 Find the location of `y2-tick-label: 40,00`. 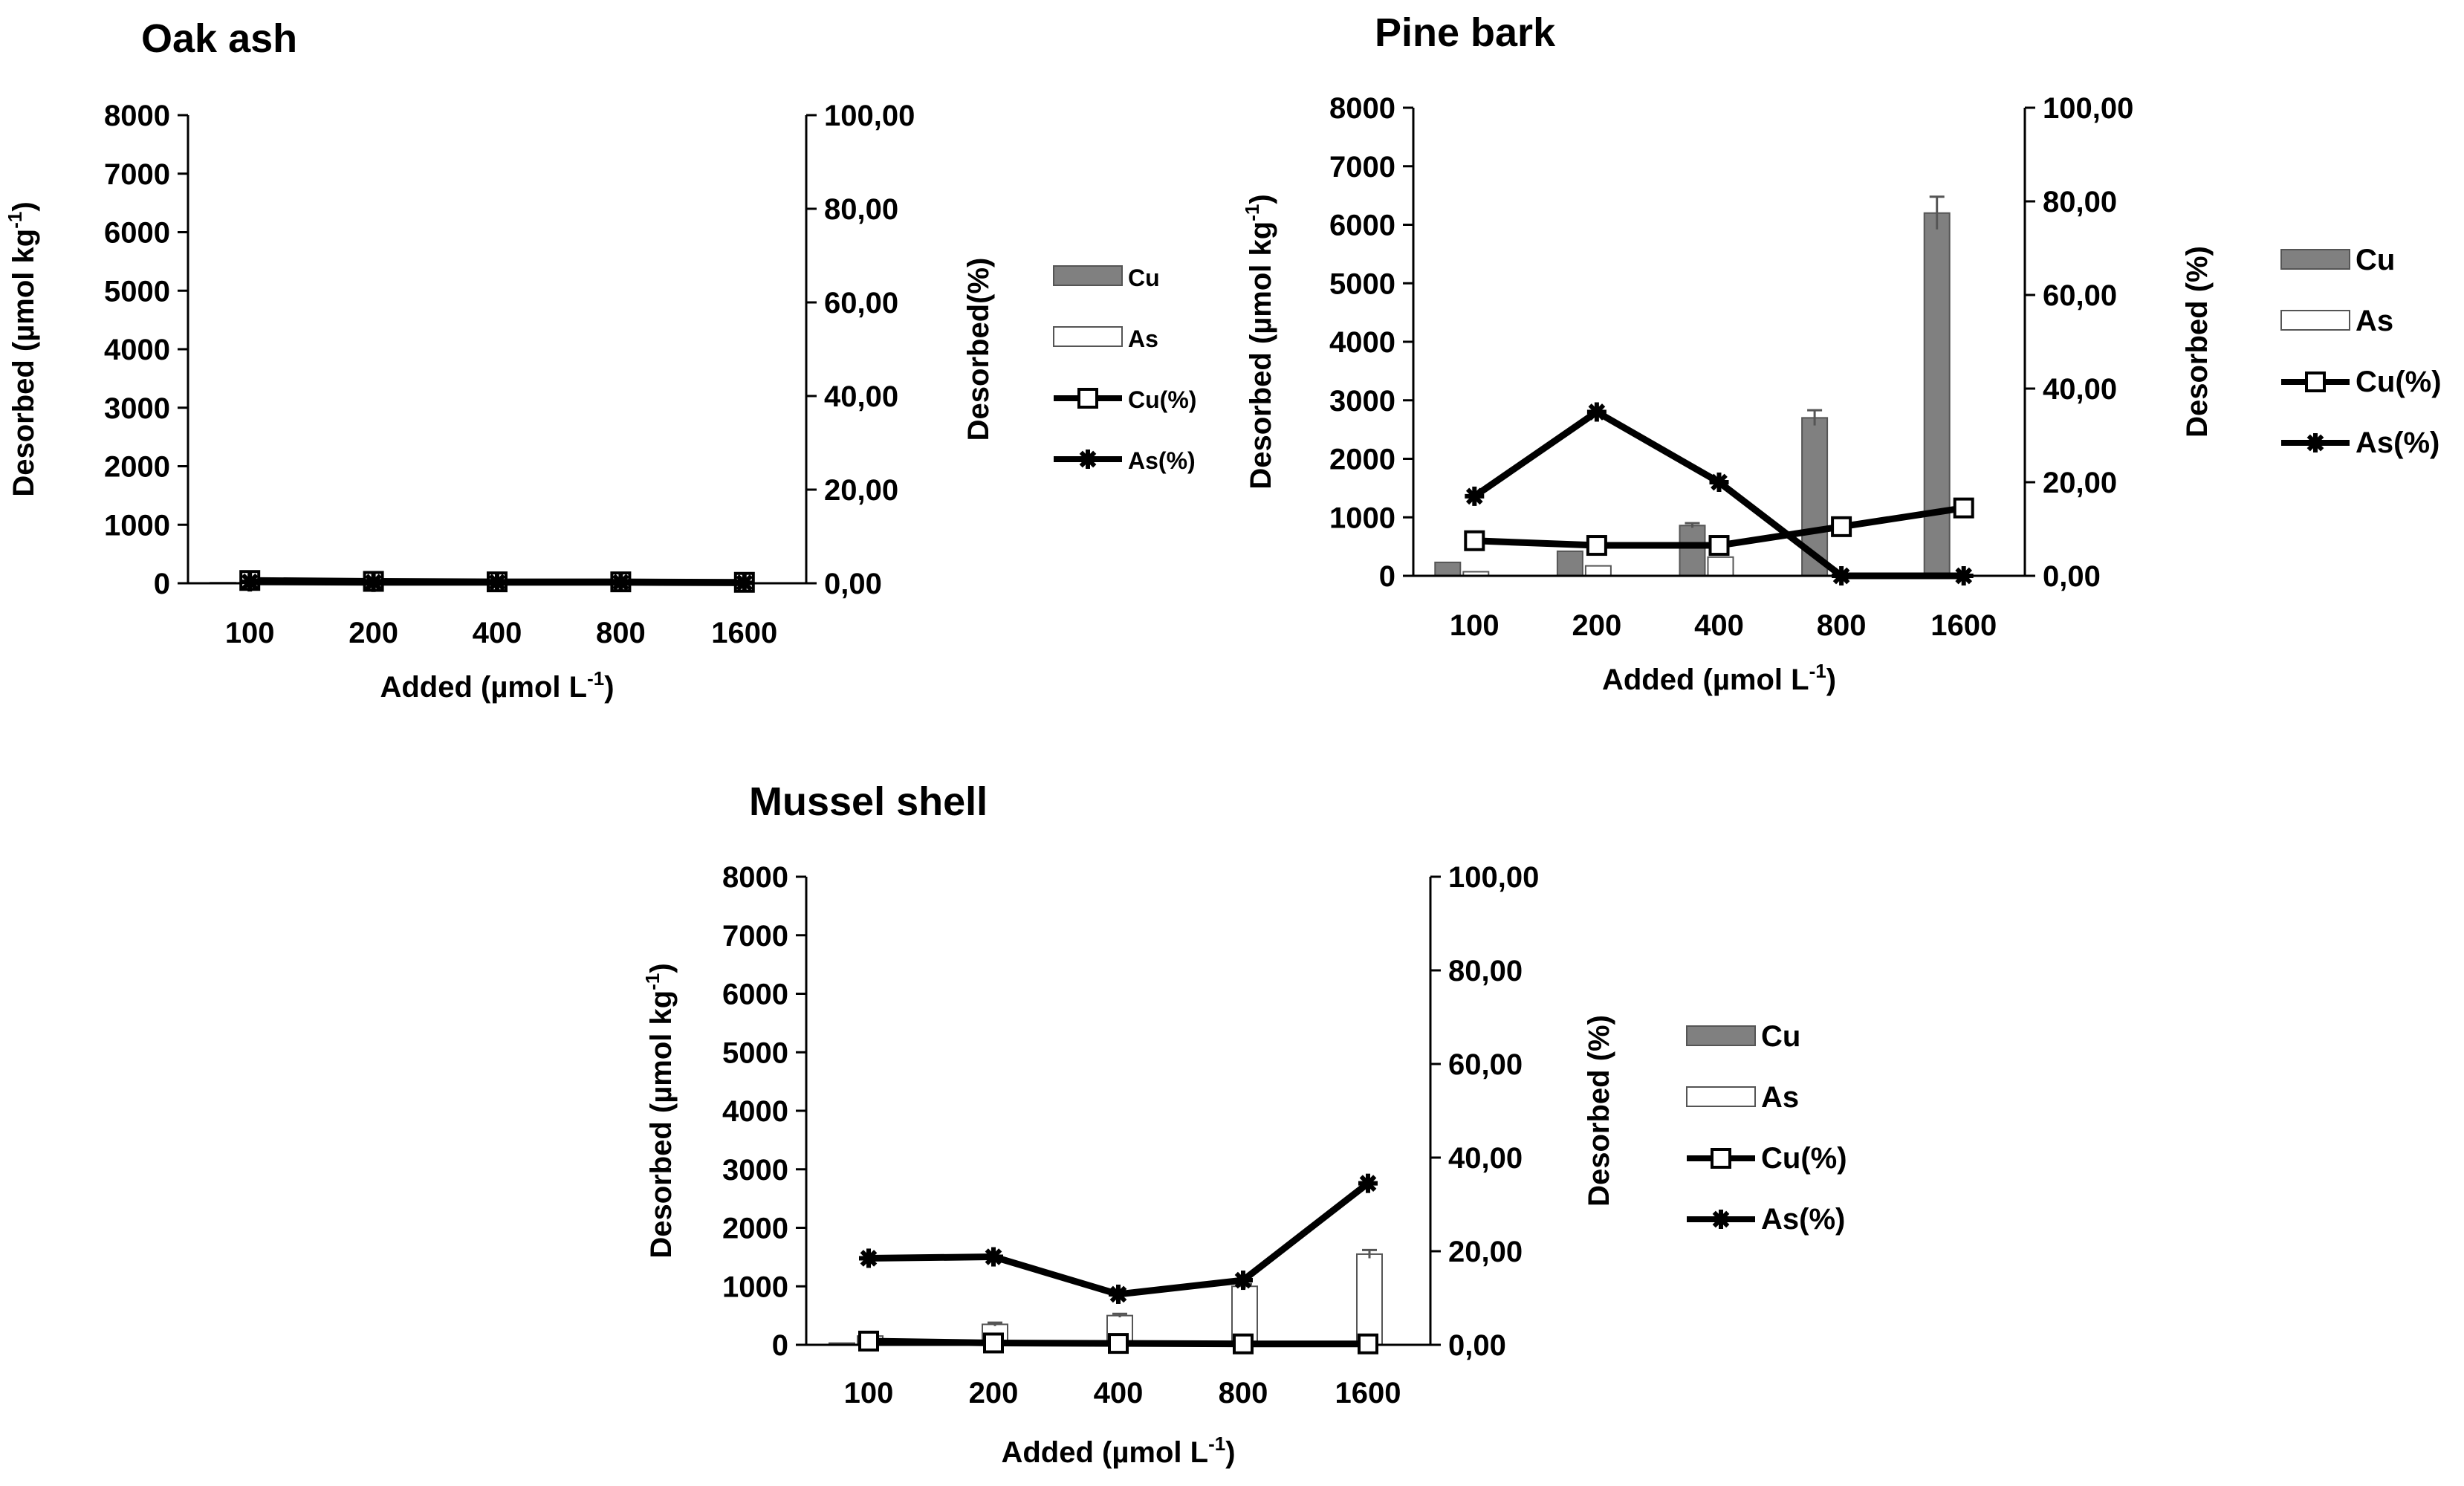

y2-tick-label: 40,00 is located at coordinates (2080, 389).